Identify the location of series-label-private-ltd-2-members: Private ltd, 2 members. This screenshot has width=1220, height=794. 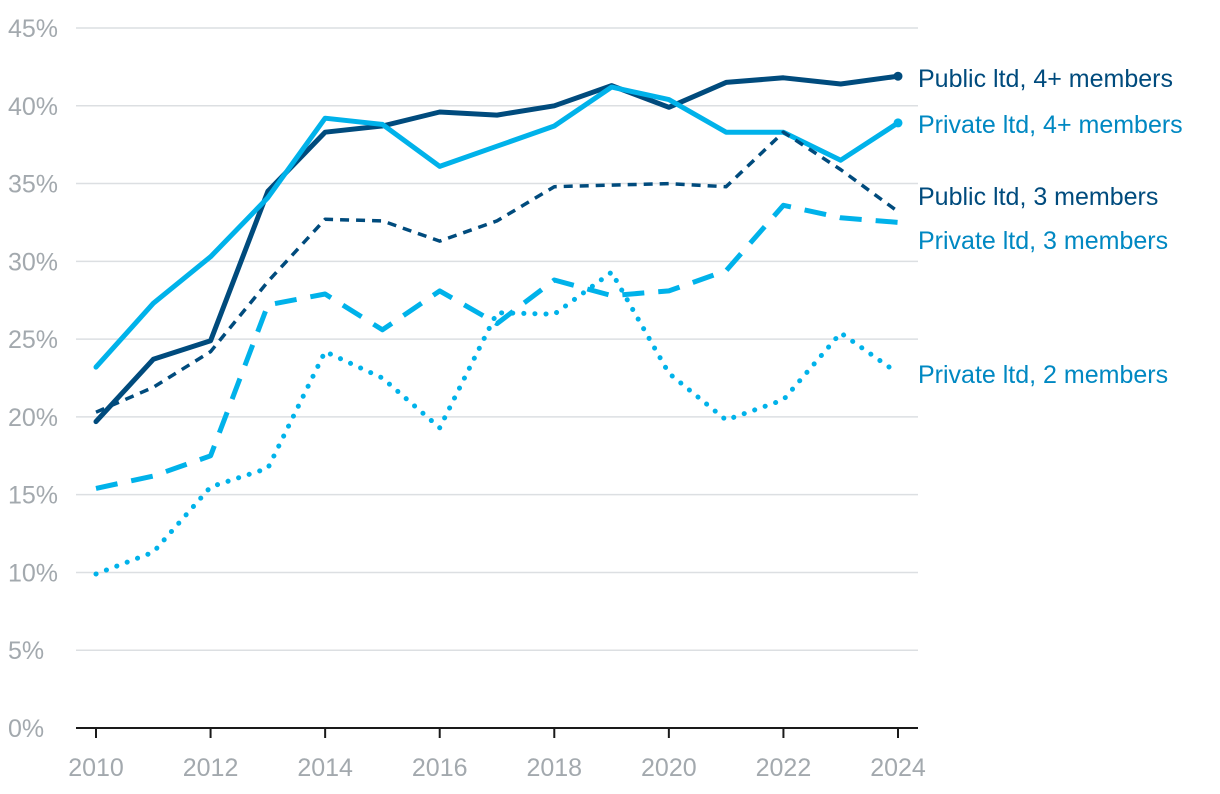
(1043, 375).